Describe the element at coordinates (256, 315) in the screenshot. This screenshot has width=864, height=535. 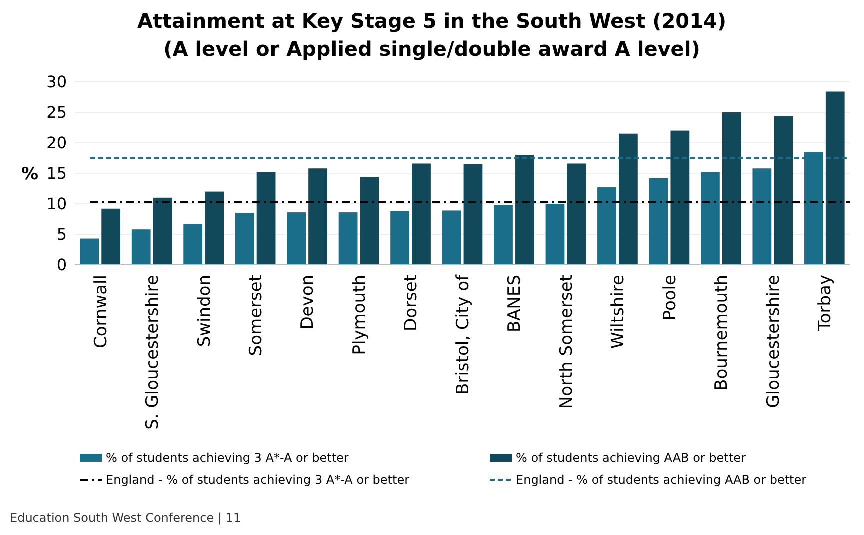
I see `x-tick-label: Somerset` at that location.